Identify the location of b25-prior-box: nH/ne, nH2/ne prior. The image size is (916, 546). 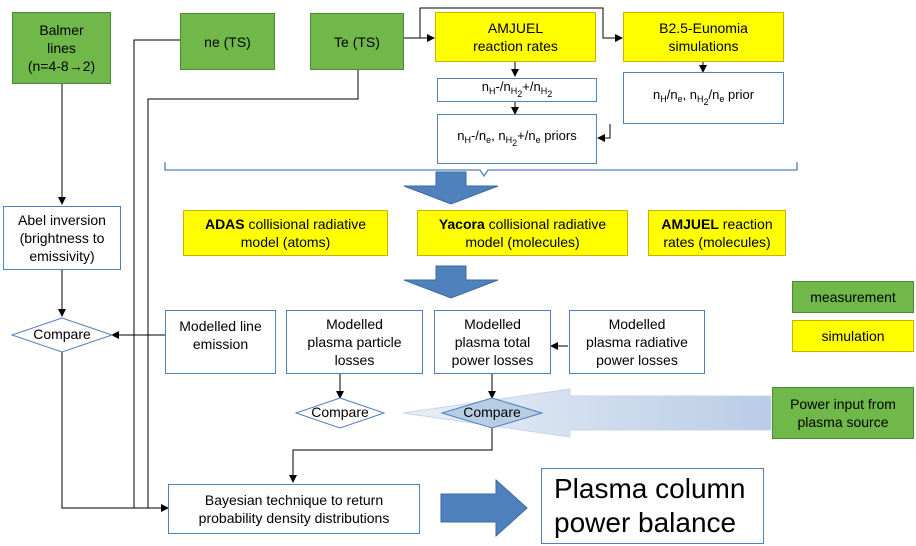
(703, 98).